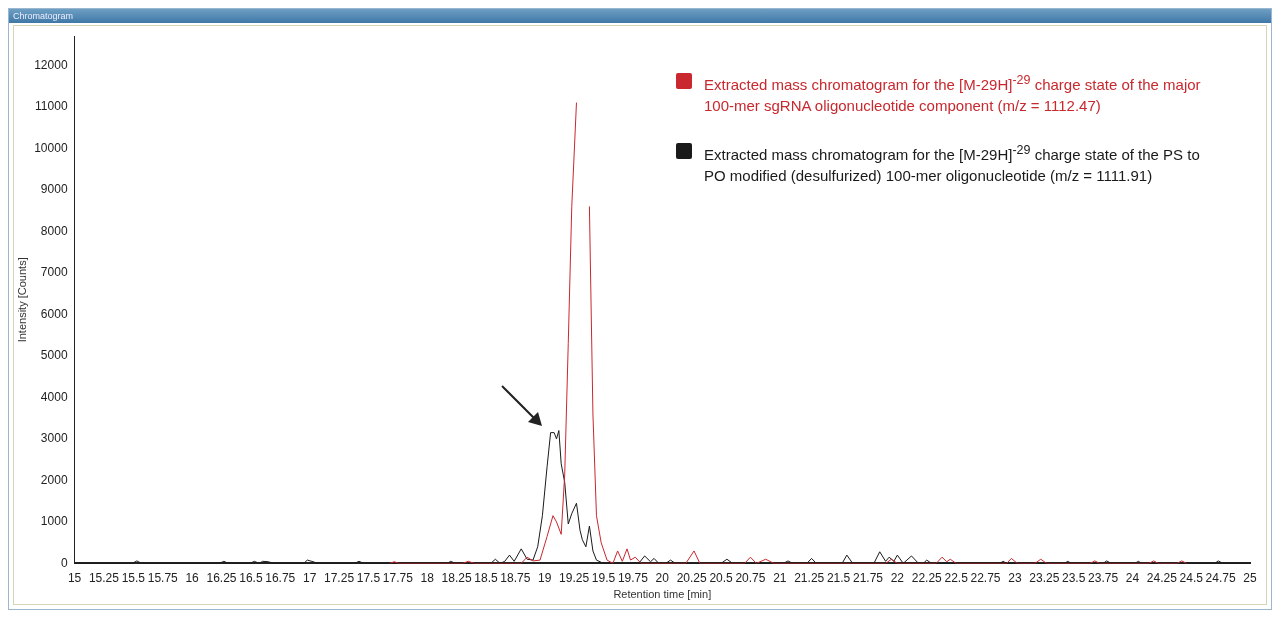  I want to click on x-tick-label: 21, so click(780, 577).